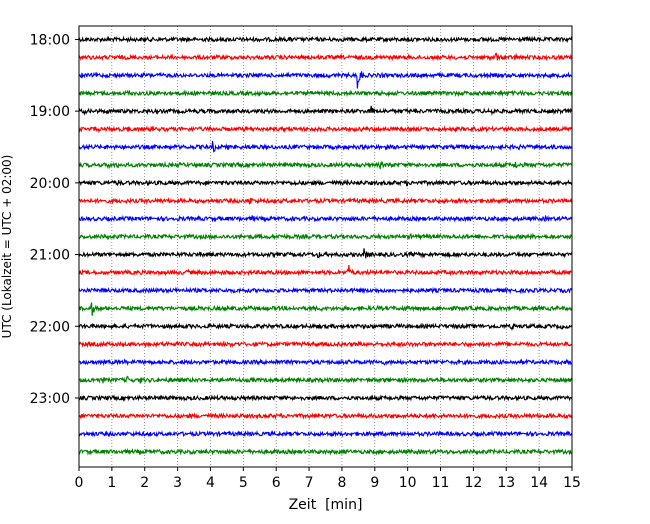 The image size is (650, 524). Describe the element at coordinates (144, 483) in the screenshot. I see `x-tick-label: 2` at that location.